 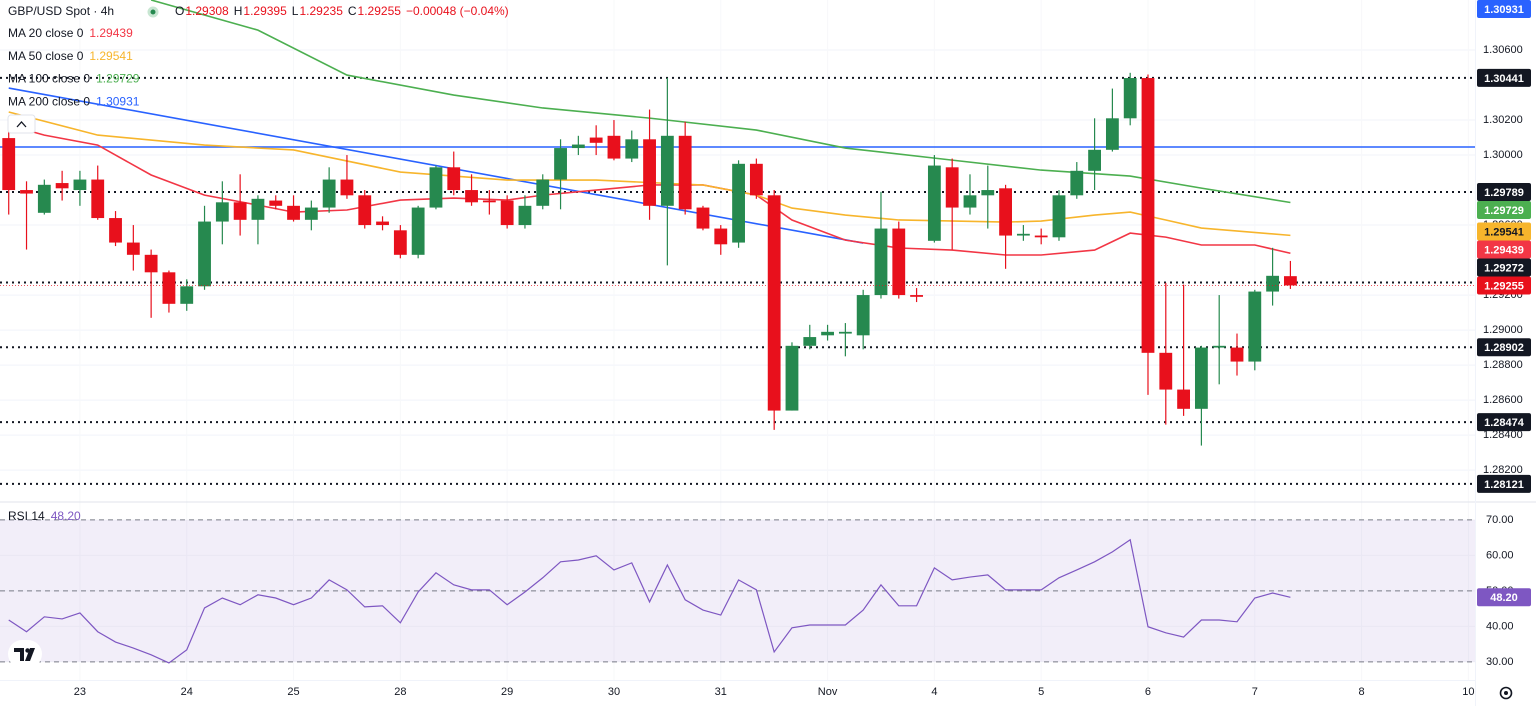 I want to click on ohlc-value: 1.29255, so click(x=380, y=11).